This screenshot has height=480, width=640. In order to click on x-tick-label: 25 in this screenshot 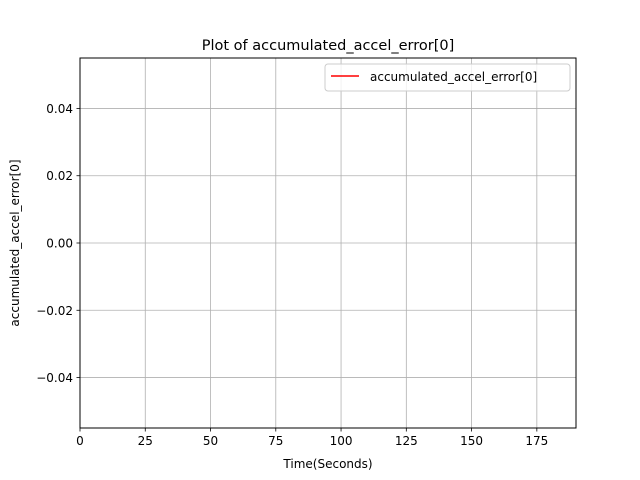, I will do `click(145, 441)`.